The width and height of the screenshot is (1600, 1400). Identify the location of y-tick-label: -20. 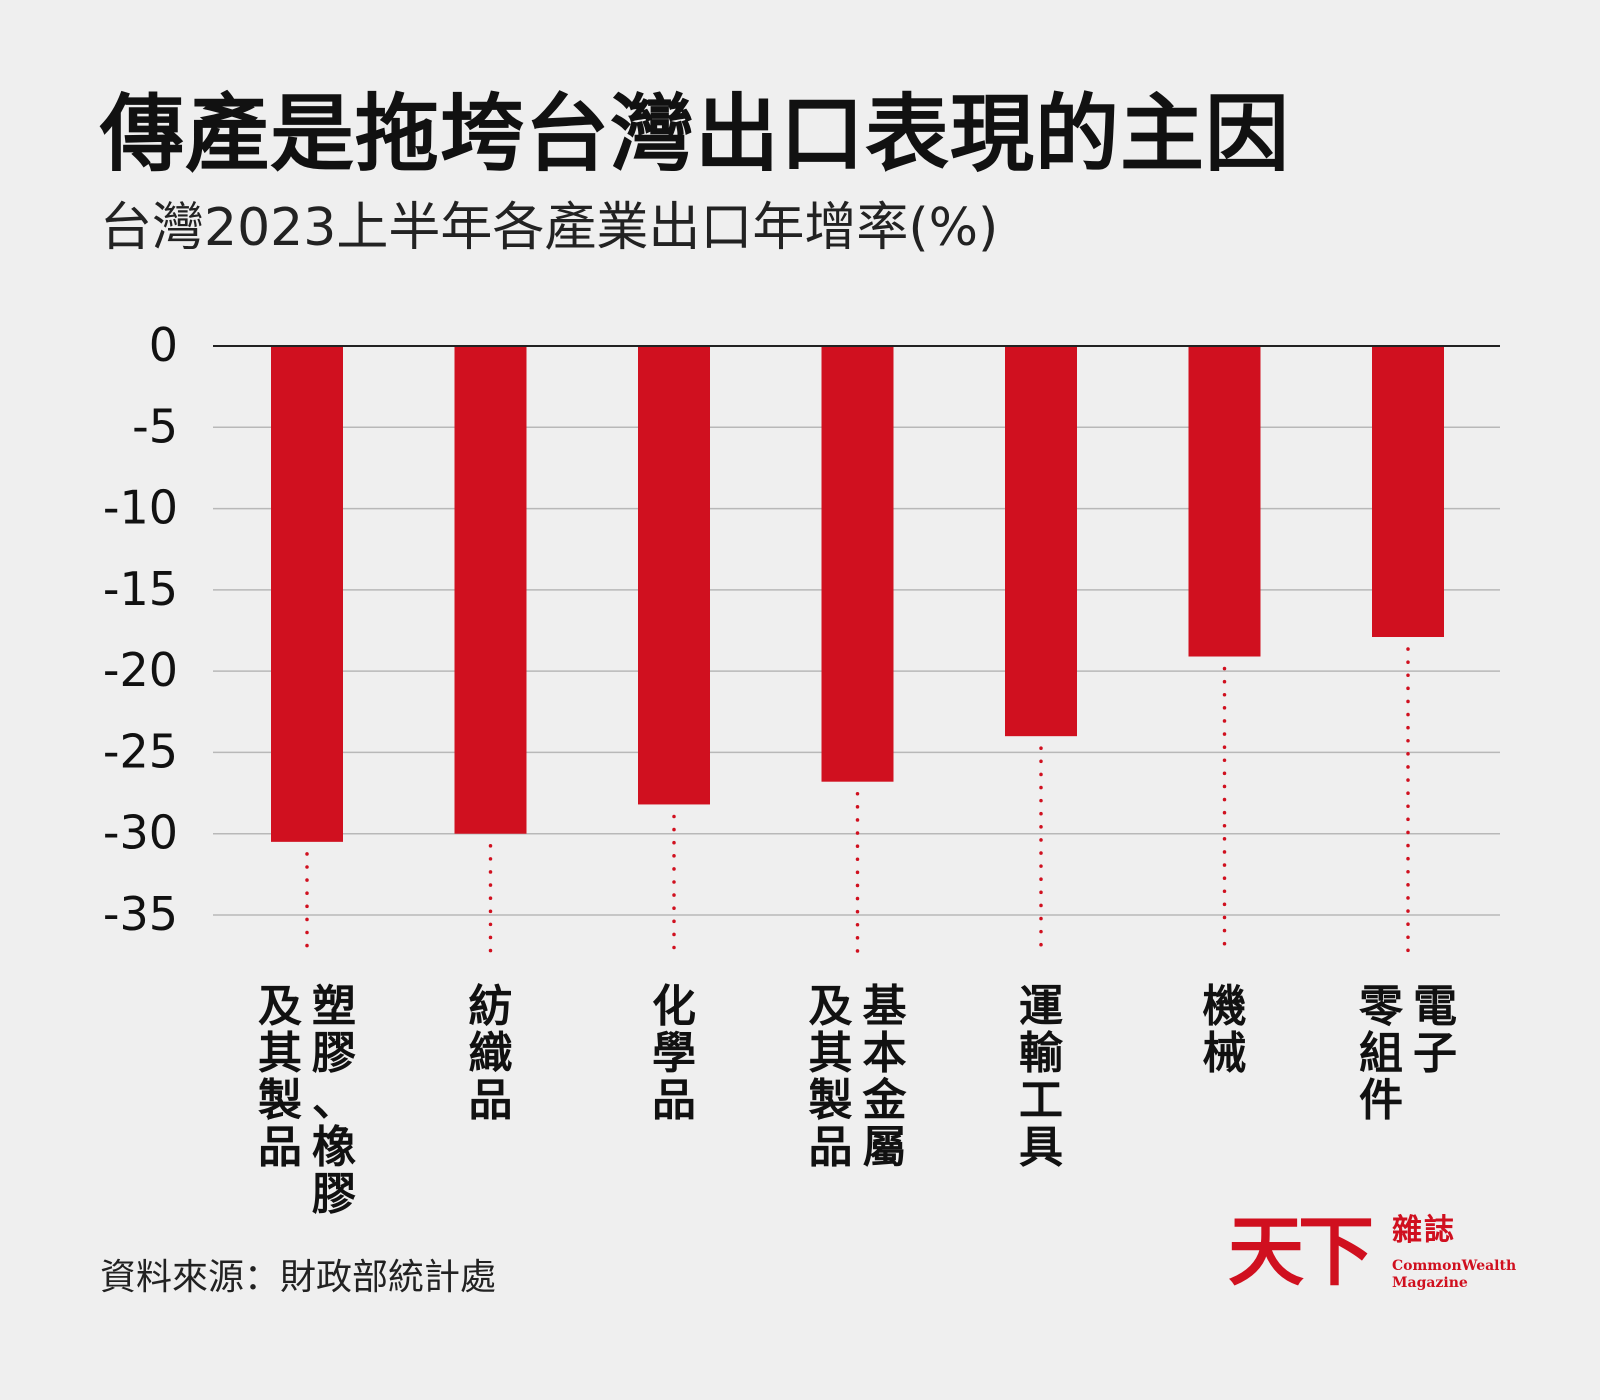
(140, 670).